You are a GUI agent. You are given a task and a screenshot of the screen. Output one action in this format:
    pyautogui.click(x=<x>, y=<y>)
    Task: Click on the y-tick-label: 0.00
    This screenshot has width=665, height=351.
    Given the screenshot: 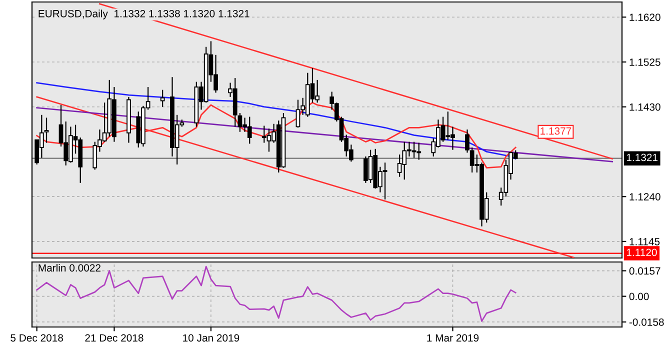 What is the action you would take?
    pyautogui.click(x=639, y=296)
    